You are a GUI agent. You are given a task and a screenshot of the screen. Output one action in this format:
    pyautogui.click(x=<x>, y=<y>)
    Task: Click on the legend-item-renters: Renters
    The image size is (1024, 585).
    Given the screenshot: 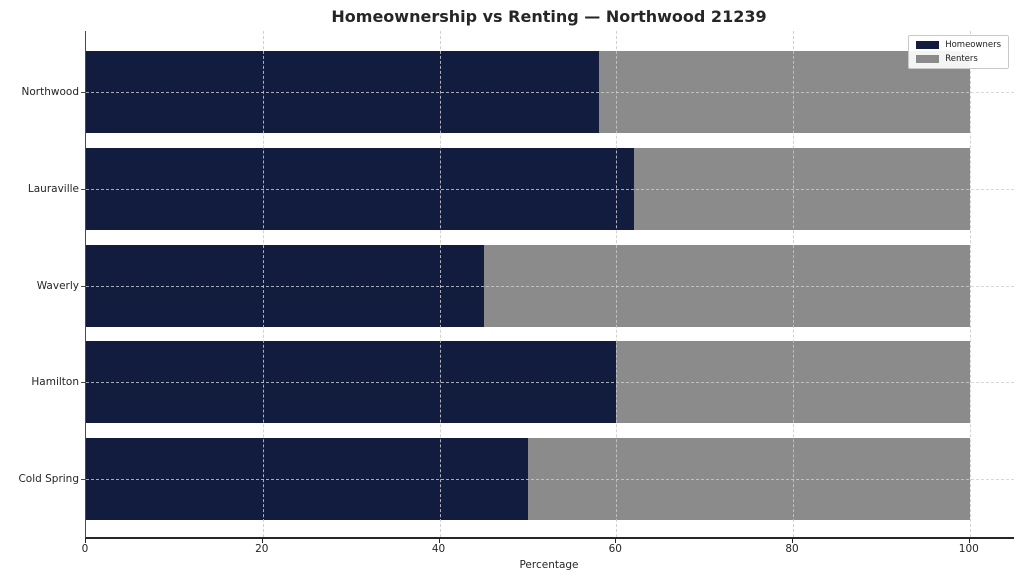 What is the action you would take?
    pyautogui.click(x=958, y=59)
    